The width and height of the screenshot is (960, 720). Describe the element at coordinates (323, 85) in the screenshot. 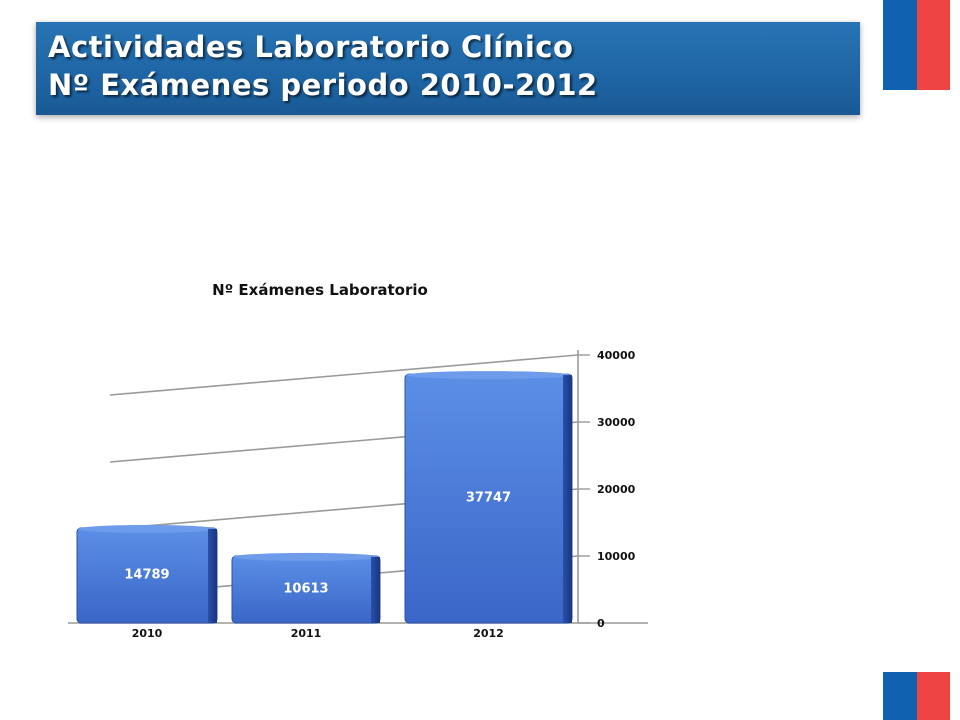

I see `page-subtitle: Nº Exámenes periodo 2010-2012` at that location.